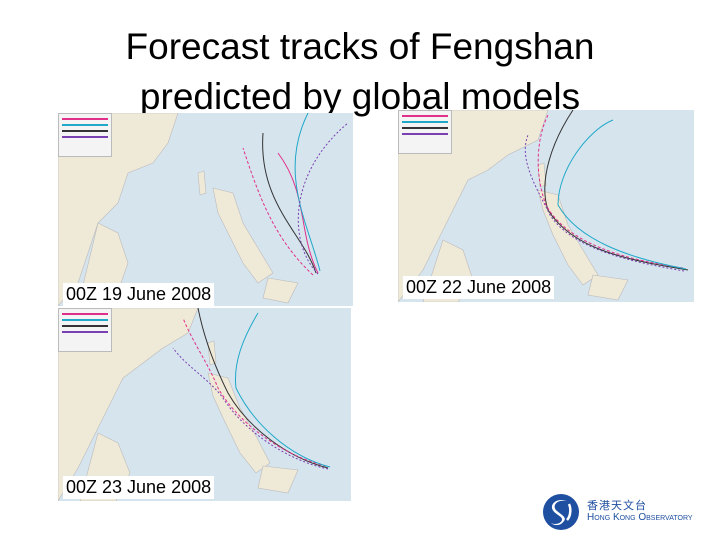  I want to click on panel-1-caption: 00Z 19 June 2008, so click(139, 294).